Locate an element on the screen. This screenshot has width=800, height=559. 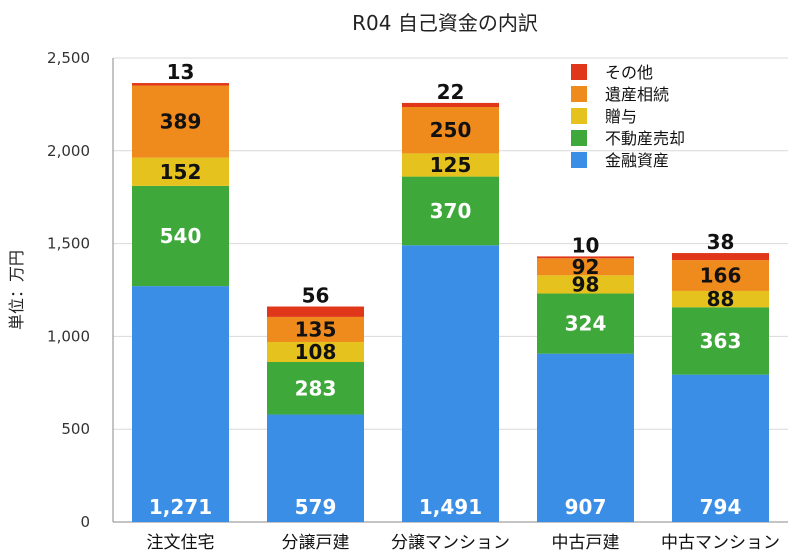
data-label: 250 is located at coordinates (451, 130).